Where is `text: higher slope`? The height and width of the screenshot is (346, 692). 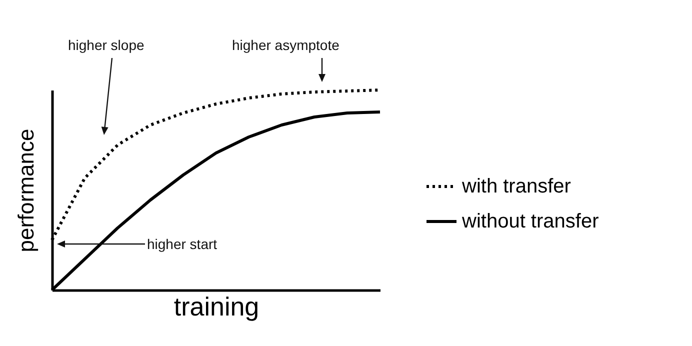
text: higher slope is located at coordinates (106, 45).